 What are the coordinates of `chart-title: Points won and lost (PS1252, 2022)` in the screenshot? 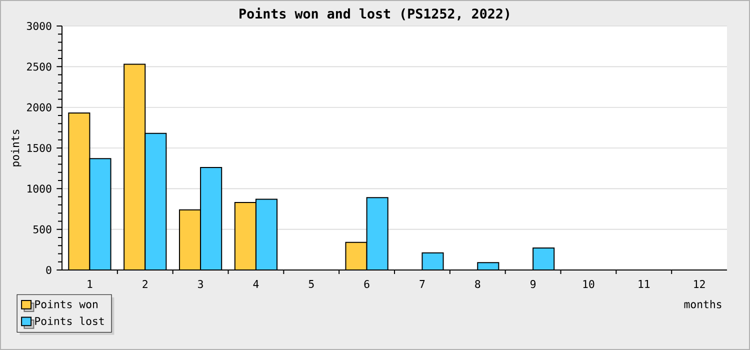 It's located at (374, 14).